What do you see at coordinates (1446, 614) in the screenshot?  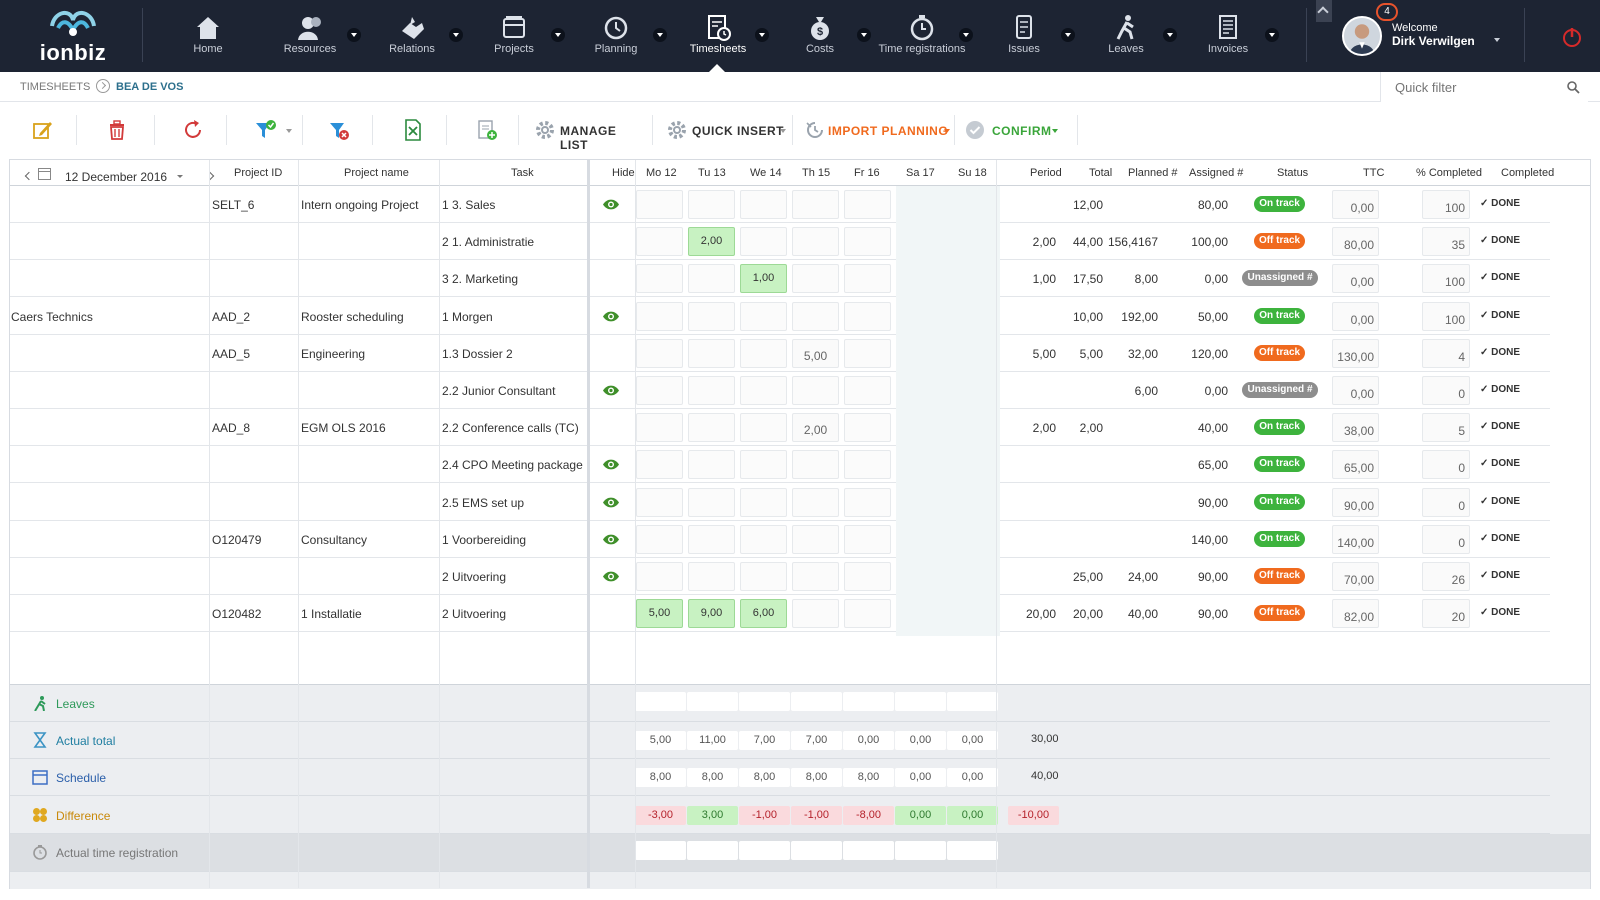 I see `pct-completed-input: 20` at bounding box center [1446, 614].